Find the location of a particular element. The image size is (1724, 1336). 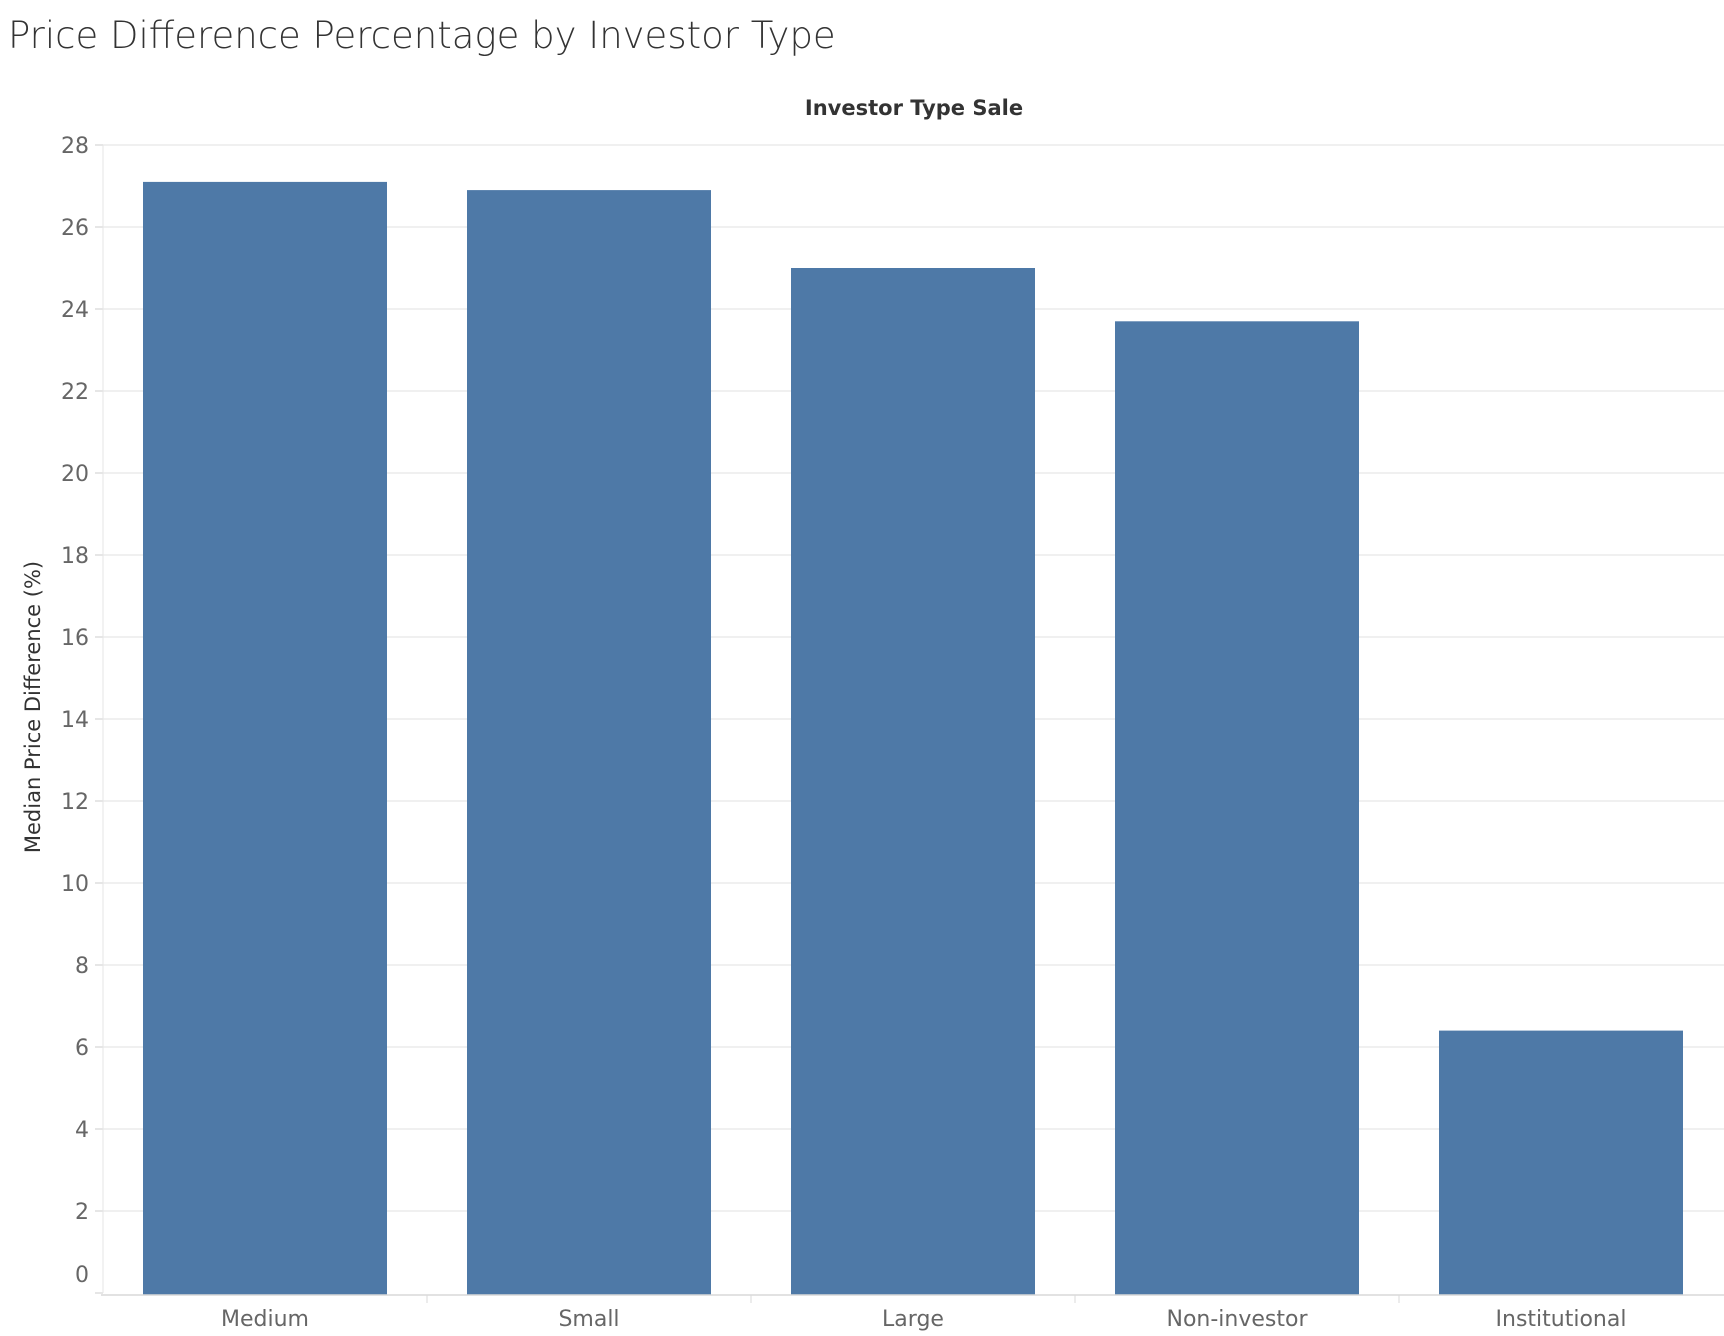

y-tick-label: 28 is located at coordinates (75, 146).